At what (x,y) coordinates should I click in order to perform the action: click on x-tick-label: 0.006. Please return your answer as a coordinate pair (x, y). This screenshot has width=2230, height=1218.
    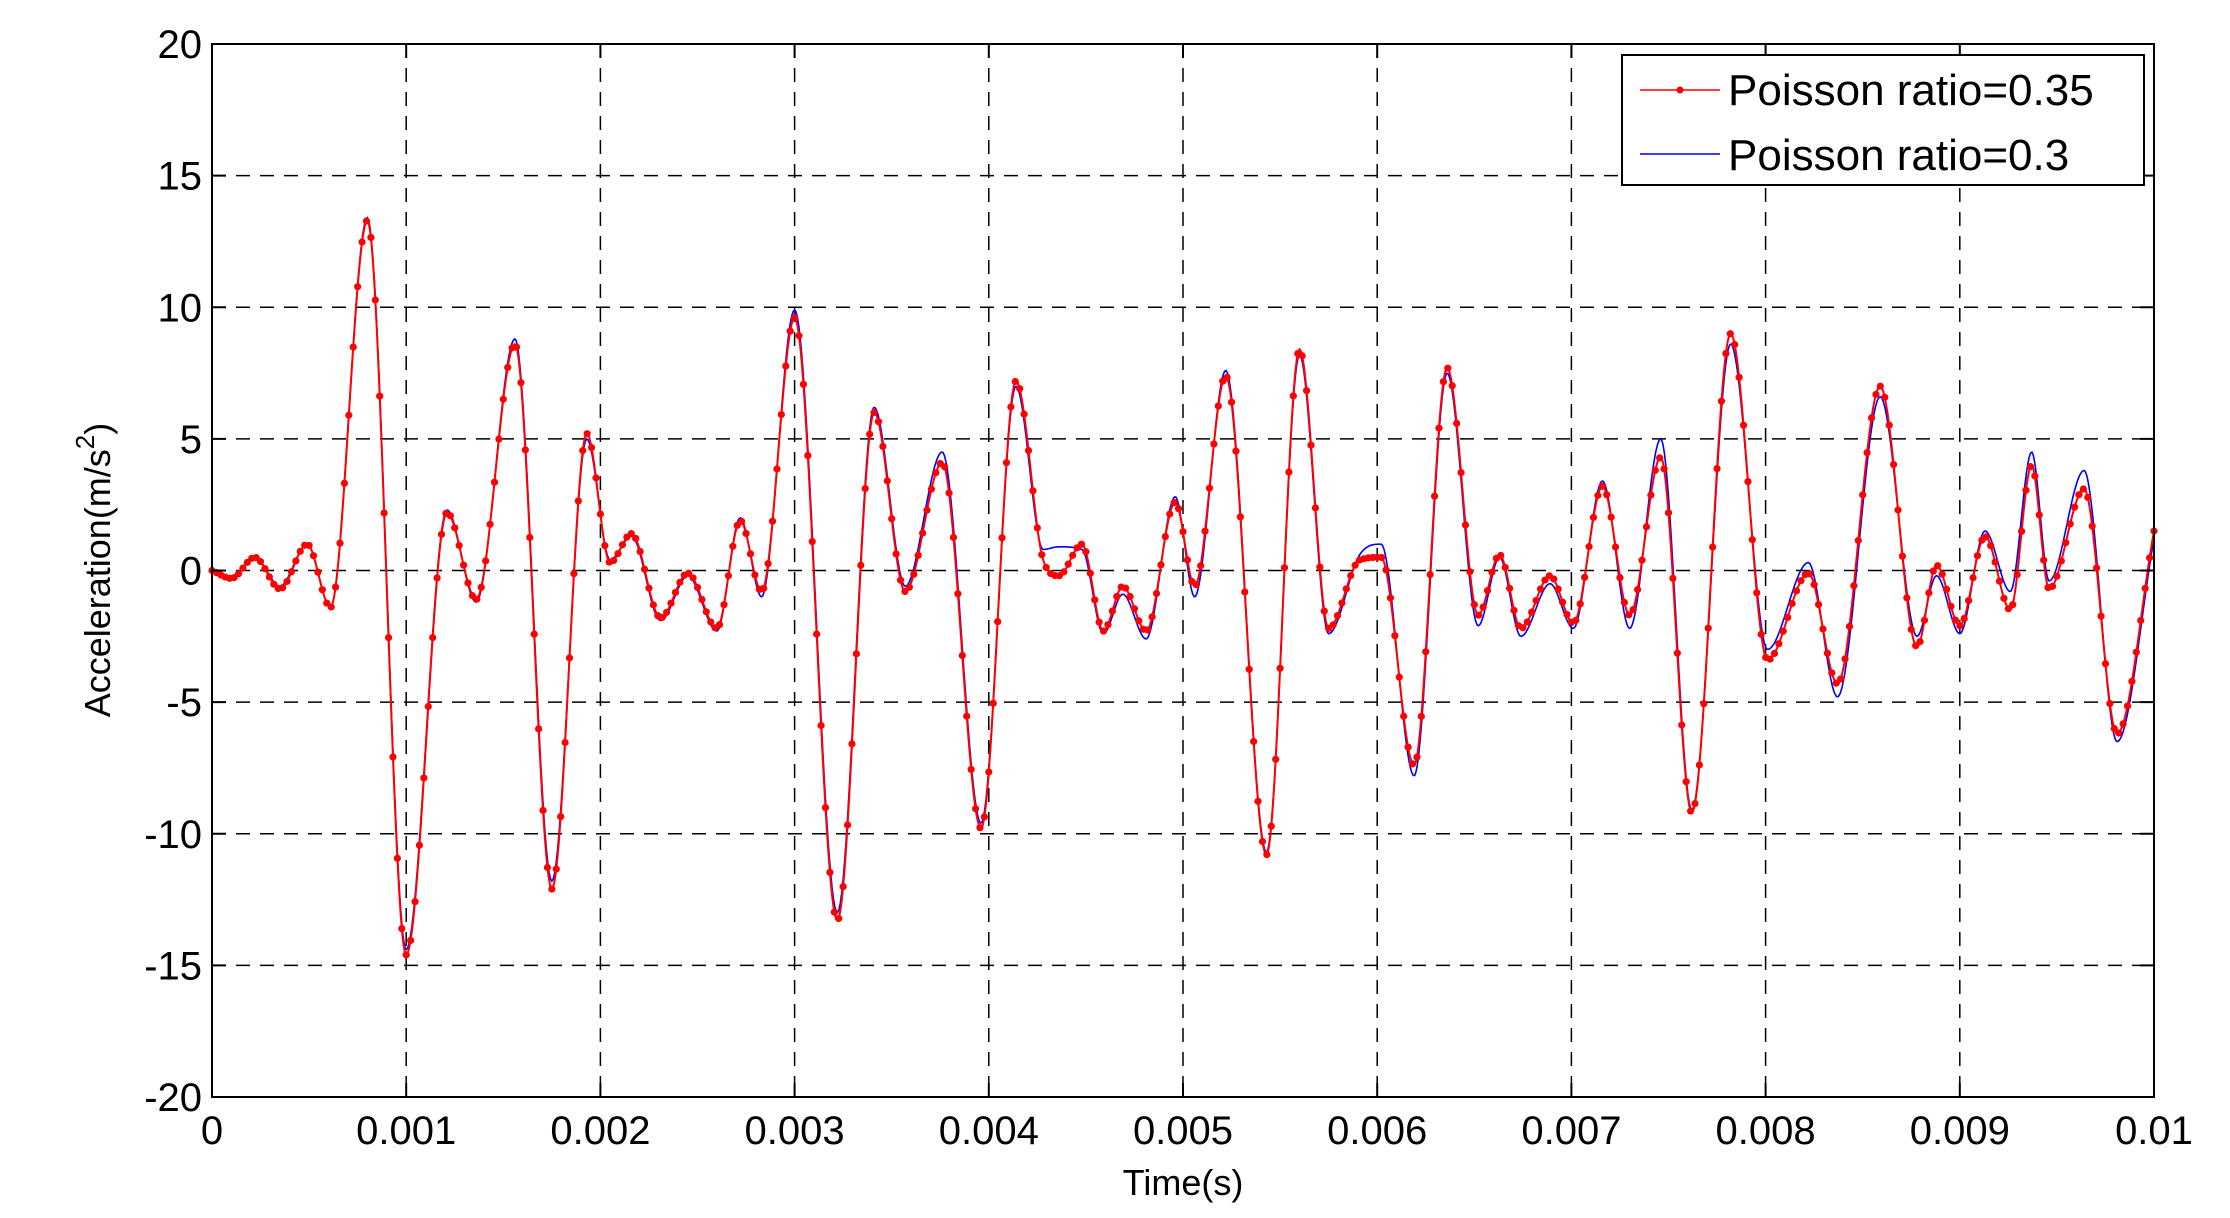
    Looking at the image, I should click on (1377, 1131).